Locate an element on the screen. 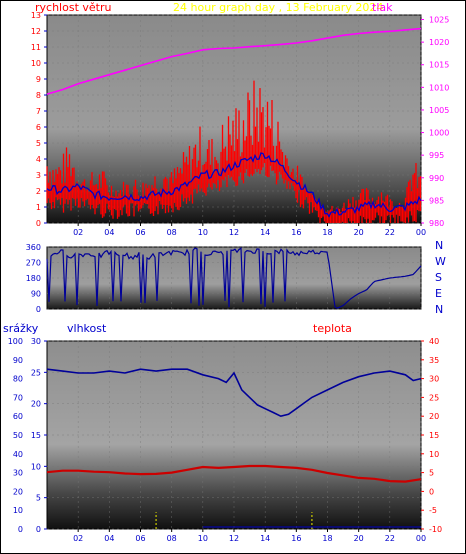 The height and width of the screenshot is (554, 466). compass-n-top: N is located at coordinates (439, 245).